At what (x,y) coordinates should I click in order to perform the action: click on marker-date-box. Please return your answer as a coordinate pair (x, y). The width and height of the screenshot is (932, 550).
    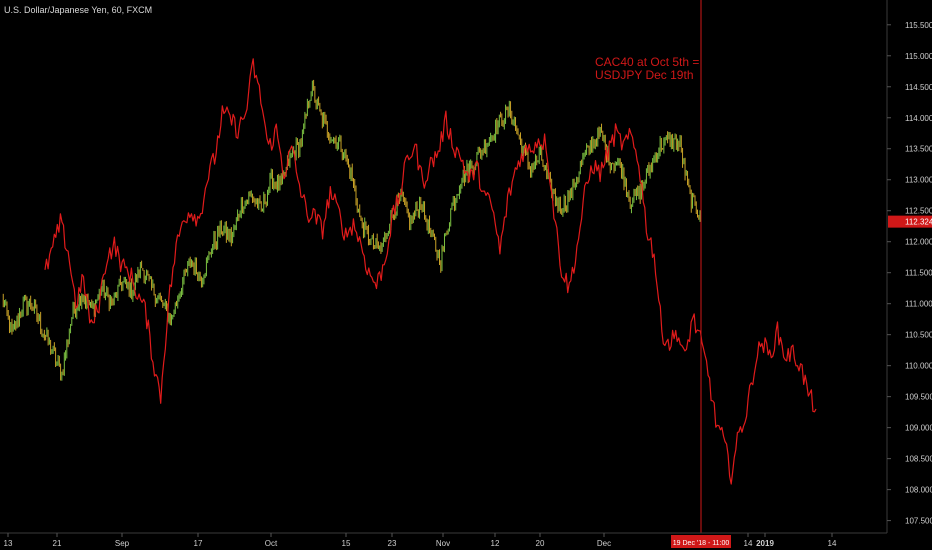
    Looking at the image, I should click on (701, 541).